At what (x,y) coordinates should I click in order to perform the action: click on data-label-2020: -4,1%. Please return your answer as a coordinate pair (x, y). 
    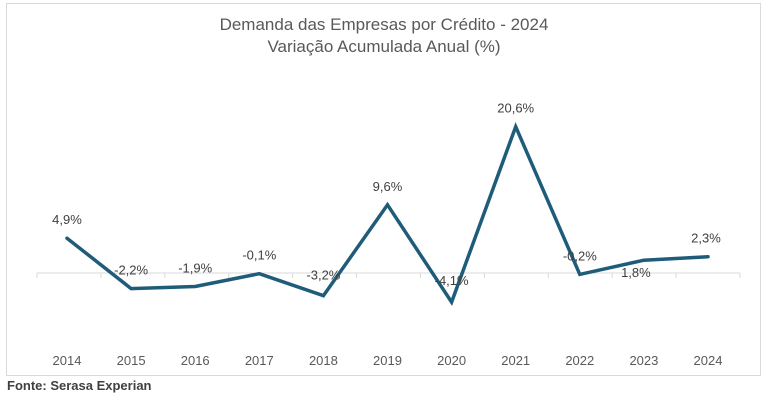
    Looking at the image, I should click on (452, 280).